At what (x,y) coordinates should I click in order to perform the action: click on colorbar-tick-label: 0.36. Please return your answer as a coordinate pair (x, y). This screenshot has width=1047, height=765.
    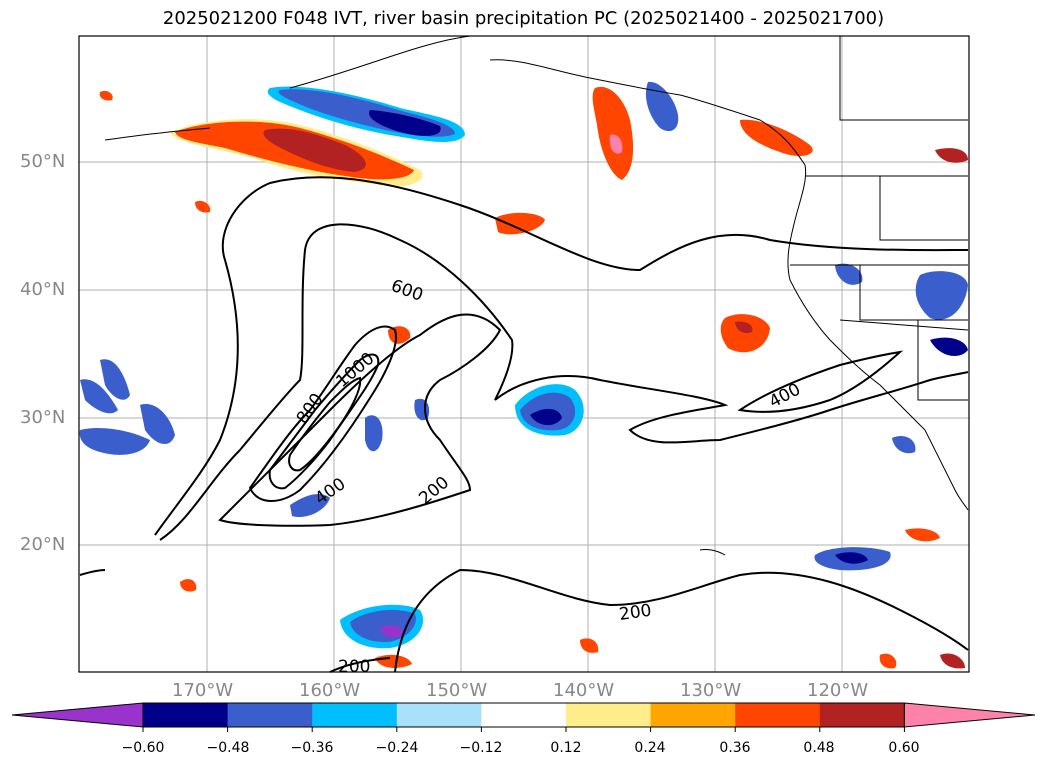
    Looking at the image, I should click on (735, 748).